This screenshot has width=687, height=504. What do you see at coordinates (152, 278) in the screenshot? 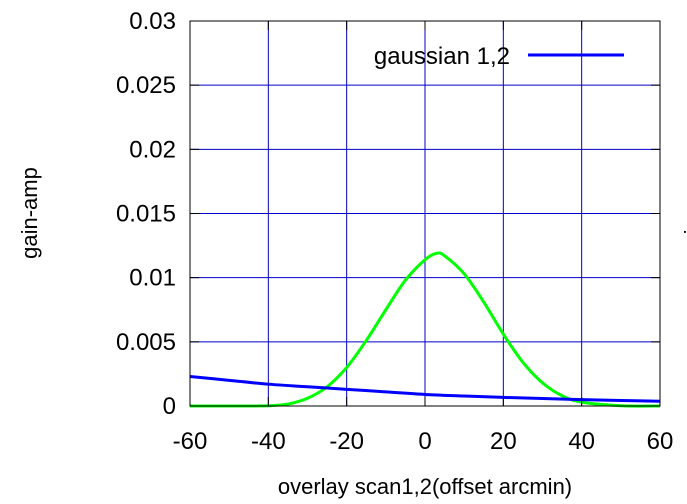
I see `y-tick-label: 0.01` at bounding box center [152, 278].